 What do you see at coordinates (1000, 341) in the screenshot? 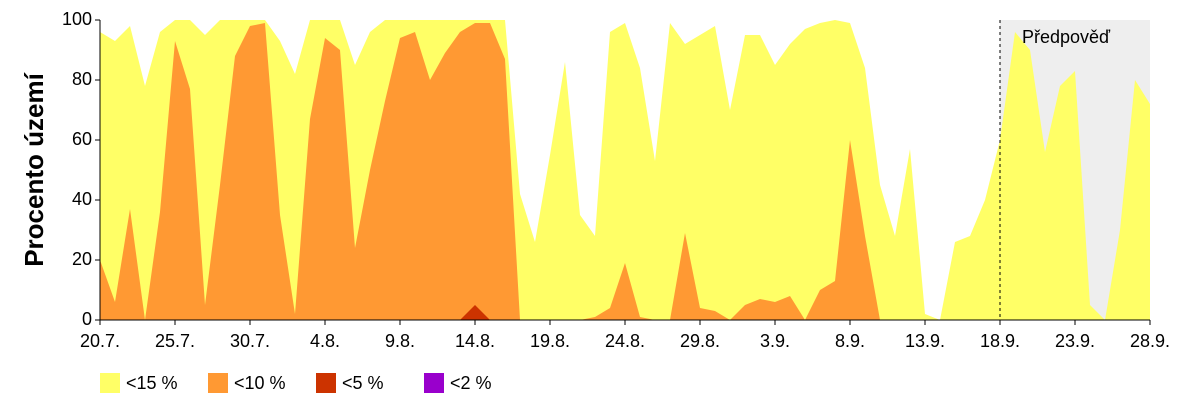
I see `x-tick-label: 18.9.` at bounding box center [1000, 341].